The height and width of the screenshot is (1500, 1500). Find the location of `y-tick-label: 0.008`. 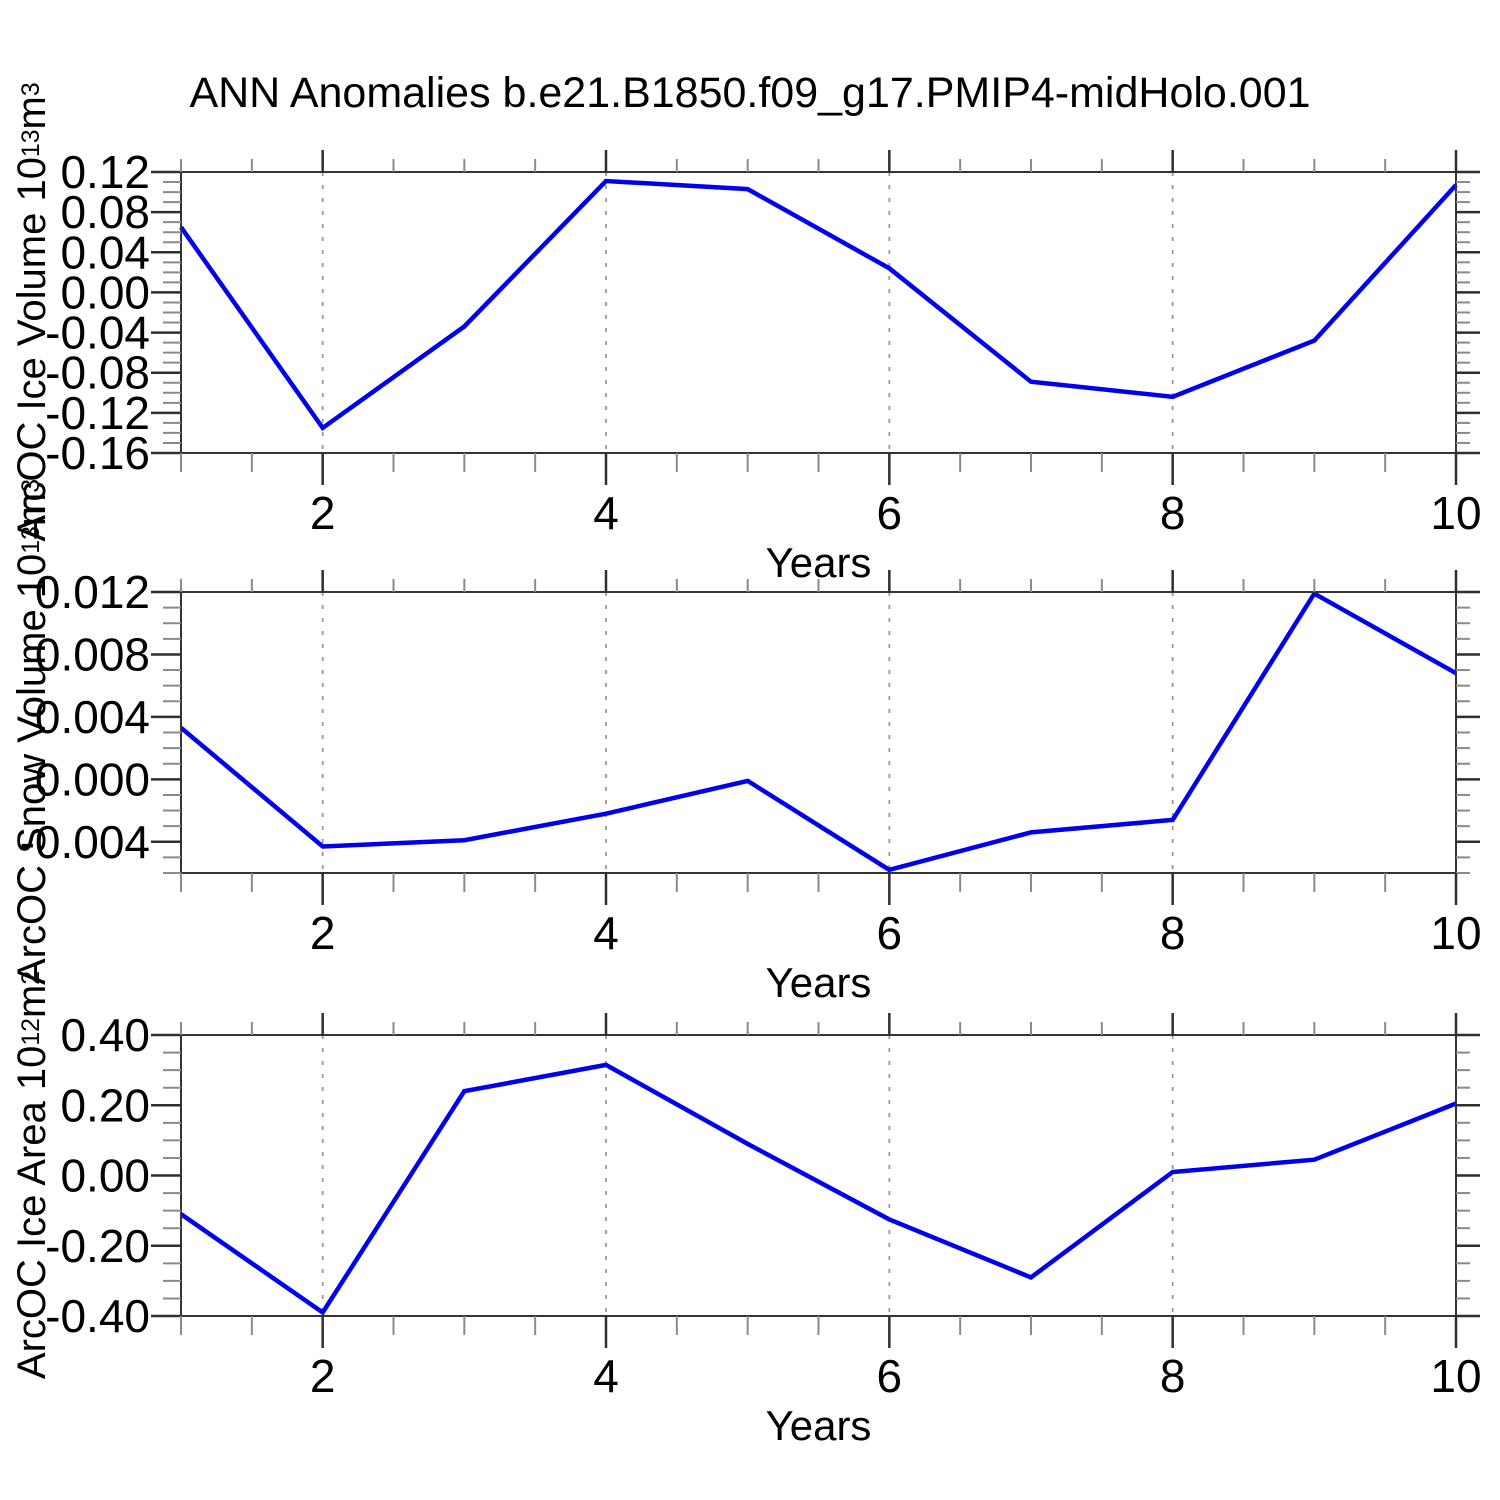

y-tick-label: 0.008 is located at coordinates (92, 654).